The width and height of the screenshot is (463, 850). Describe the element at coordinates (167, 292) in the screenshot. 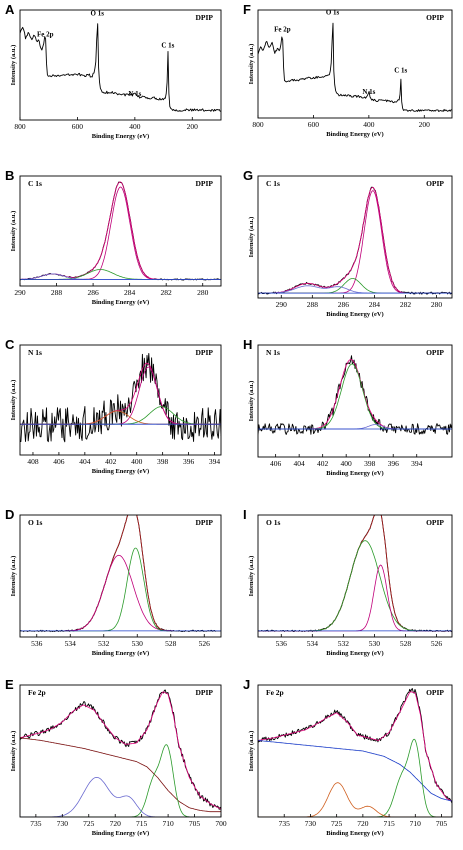

I see `x-tick-label: 282` at that location.